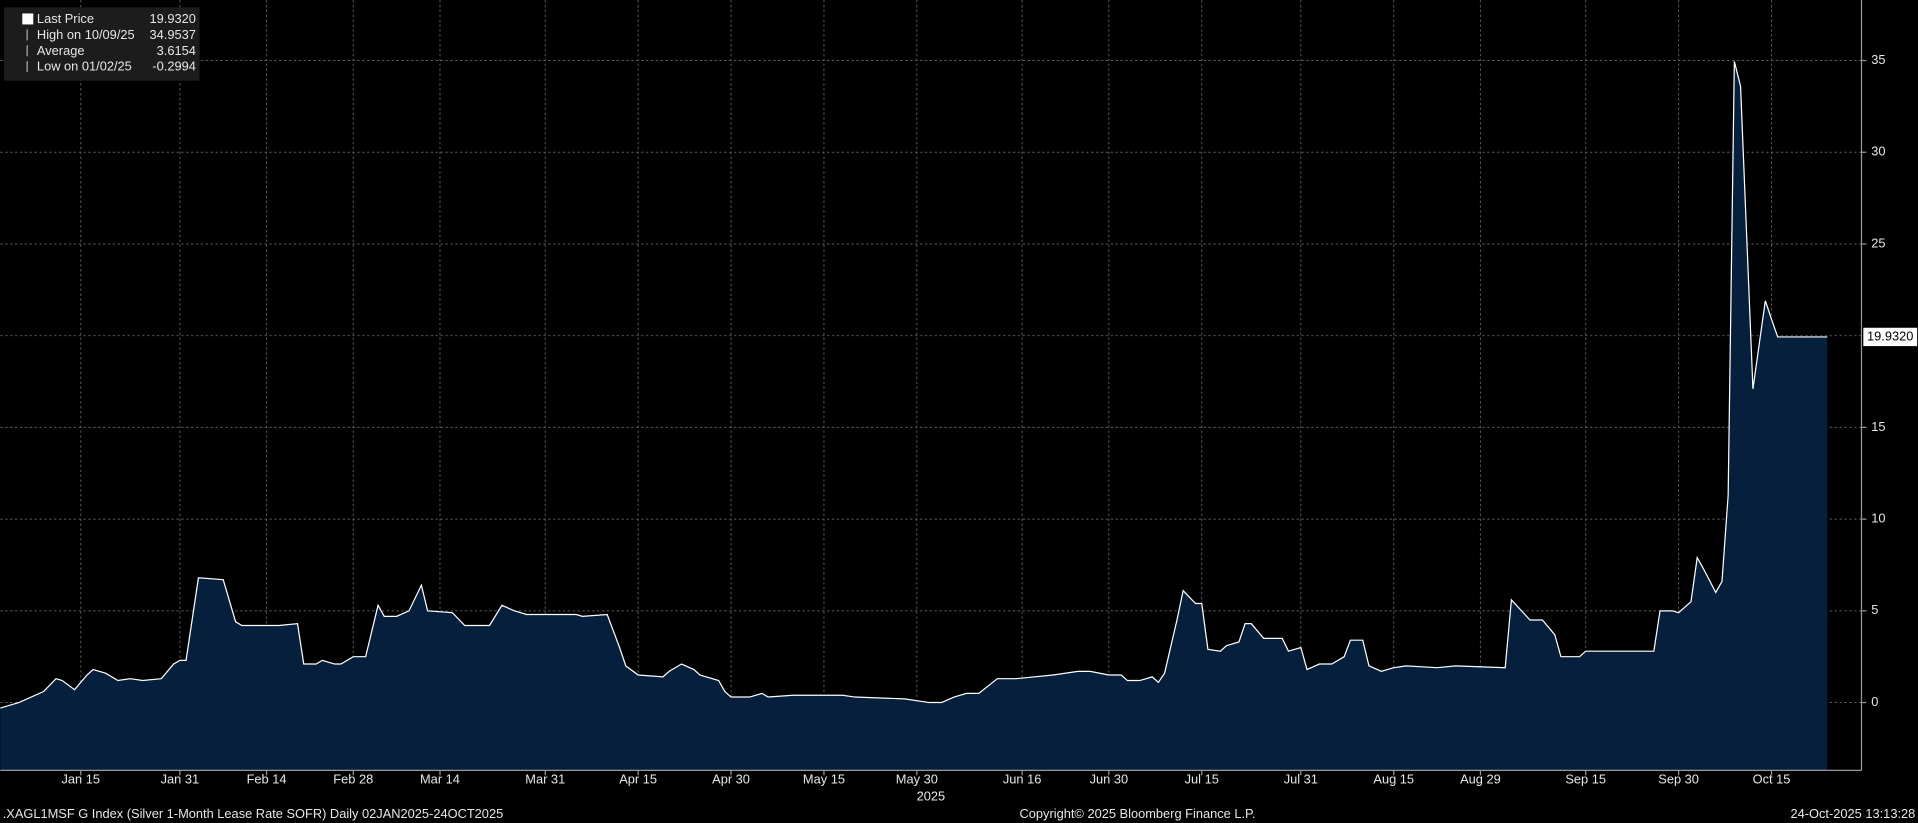 Image resolution: width=1918 pixels, height=823 pixels. I want to click on legend-name: High on 10/09/25, so click(86, 34).